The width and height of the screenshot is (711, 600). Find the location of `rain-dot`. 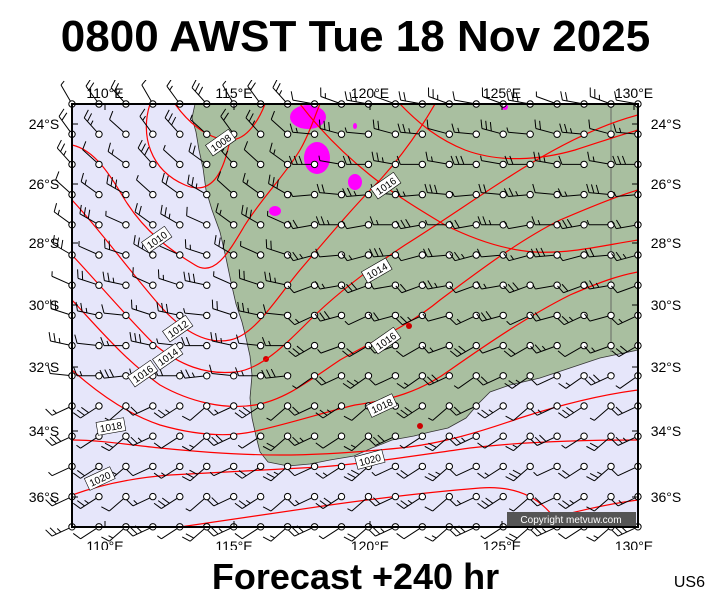

rain-dot is located at coordinates (409, 326).